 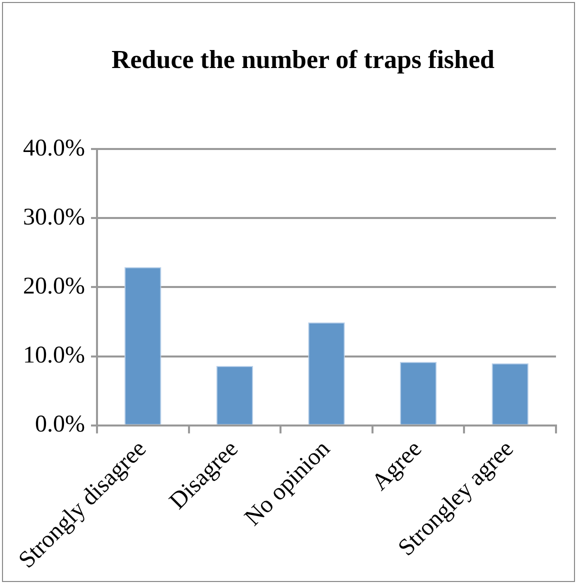 What do you see at coordinates (59, 425) in the screenshot?
I see `y-tick-label: 0.0%` at bounding box center [59, 425].